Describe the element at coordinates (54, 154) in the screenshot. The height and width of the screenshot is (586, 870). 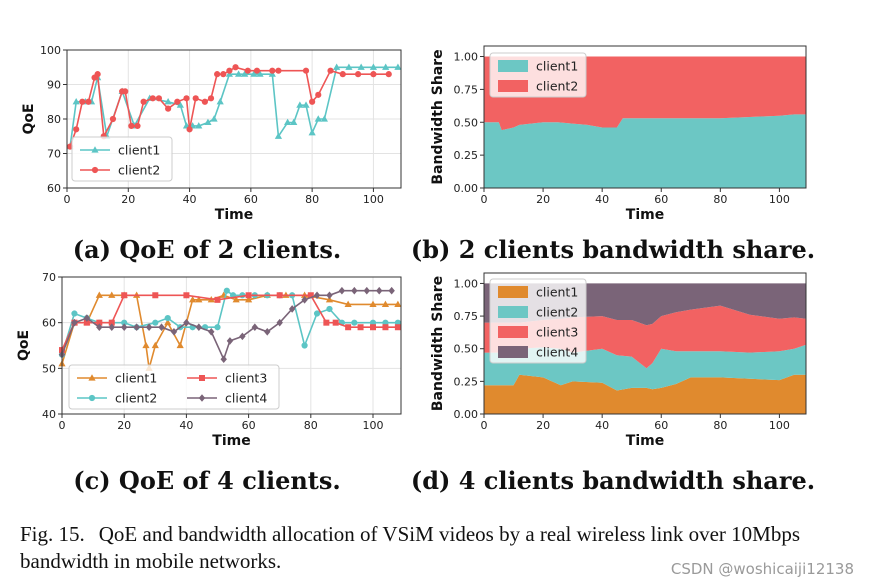
I see `y-tick-label: 70` at that location.